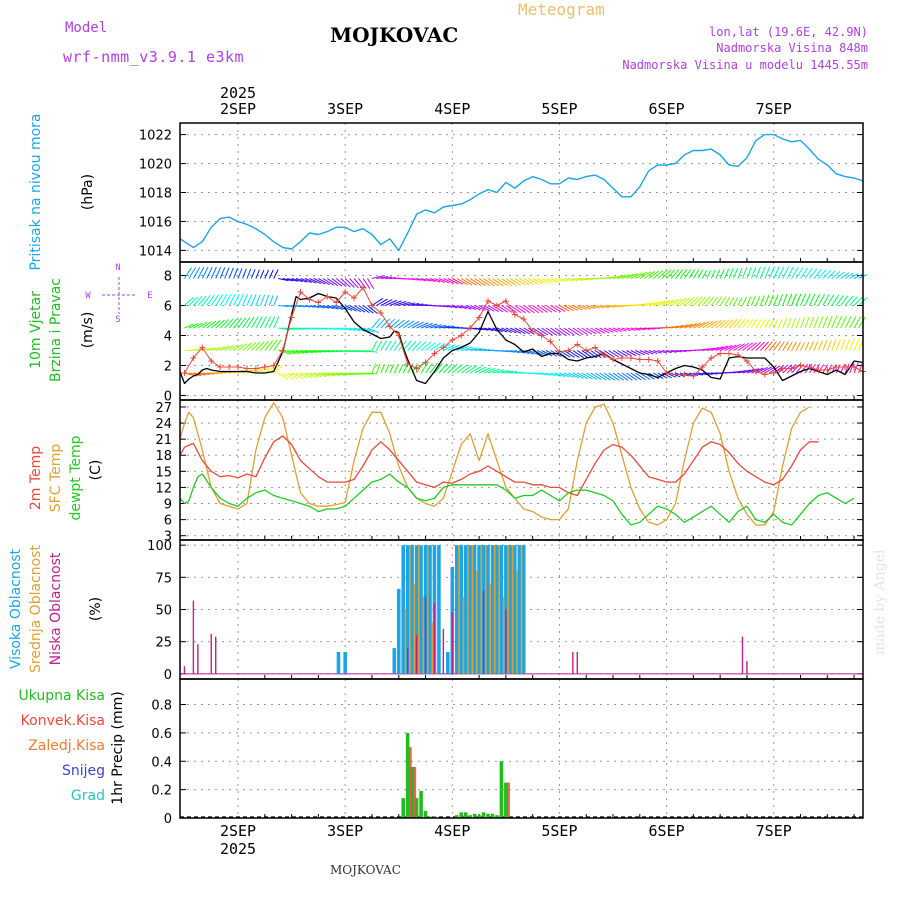  I want to click on precip-ytick-label: 0, so click(168, 819).